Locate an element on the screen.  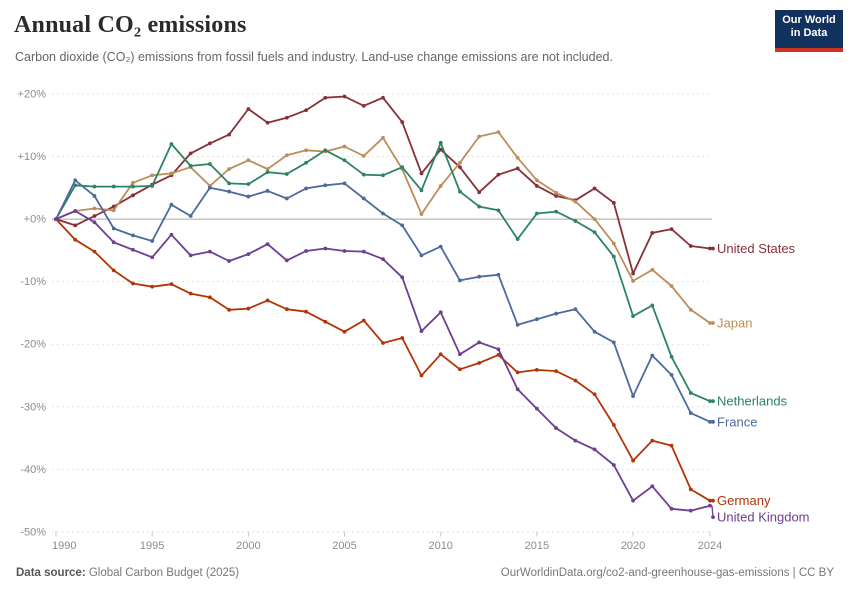
series-end-label-united-states: United States is located at coordinates (756, 248).